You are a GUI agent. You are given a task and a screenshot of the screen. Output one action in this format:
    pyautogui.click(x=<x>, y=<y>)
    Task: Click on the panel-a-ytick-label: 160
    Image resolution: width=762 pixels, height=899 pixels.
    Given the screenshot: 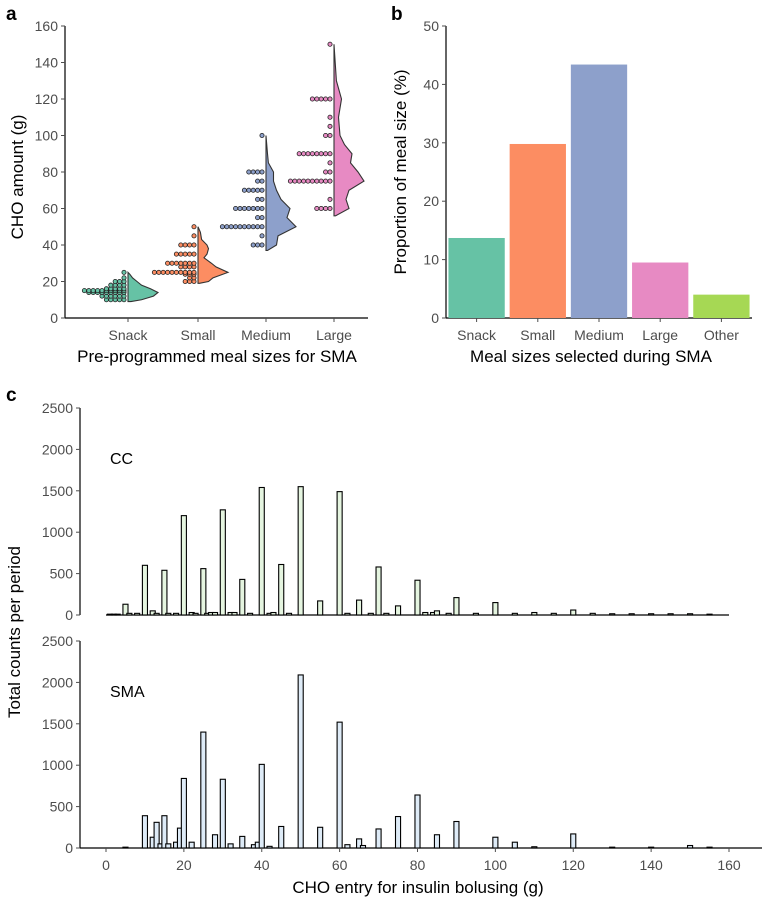 What is the action you would take?
    pyautogui.click(x=47, y=26)
    